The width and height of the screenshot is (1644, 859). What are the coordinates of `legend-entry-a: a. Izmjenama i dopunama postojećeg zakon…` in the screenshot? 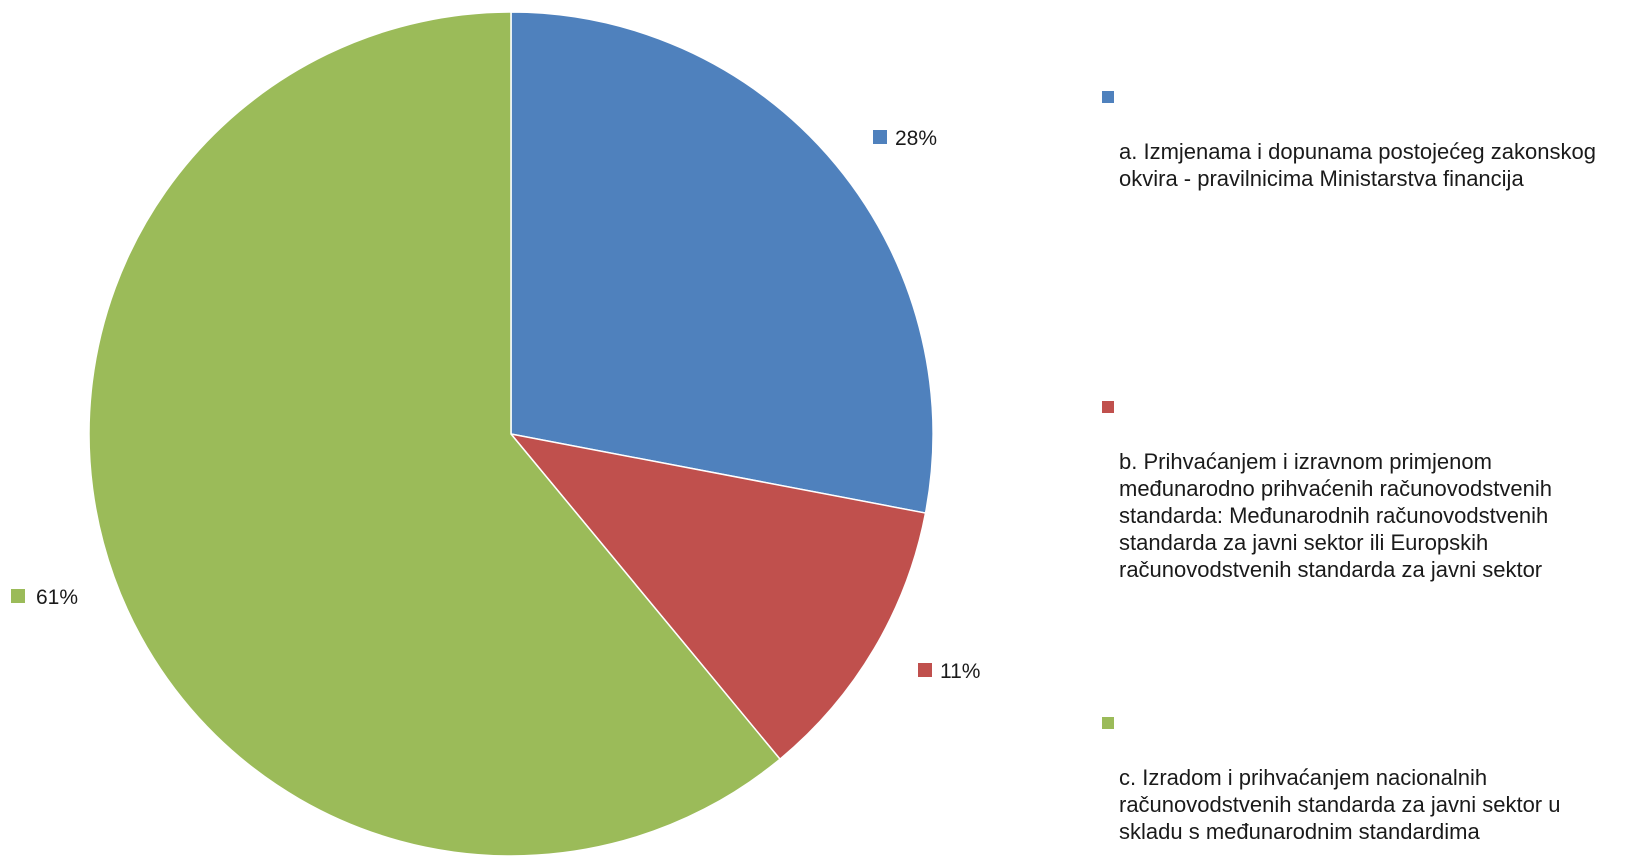 It's located at (1373, 138).